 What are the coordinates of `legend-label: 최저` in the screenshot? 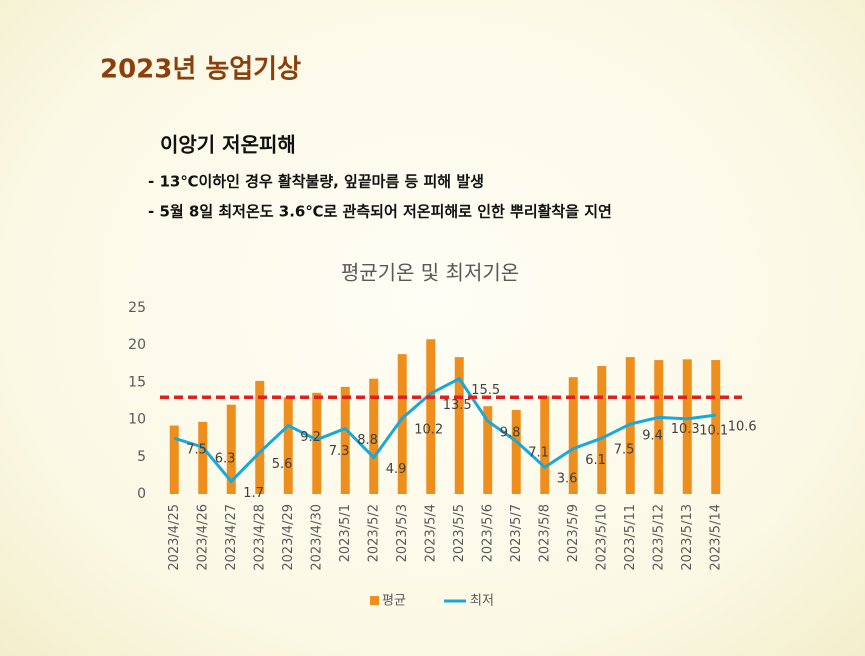 It's located at (482, 601).